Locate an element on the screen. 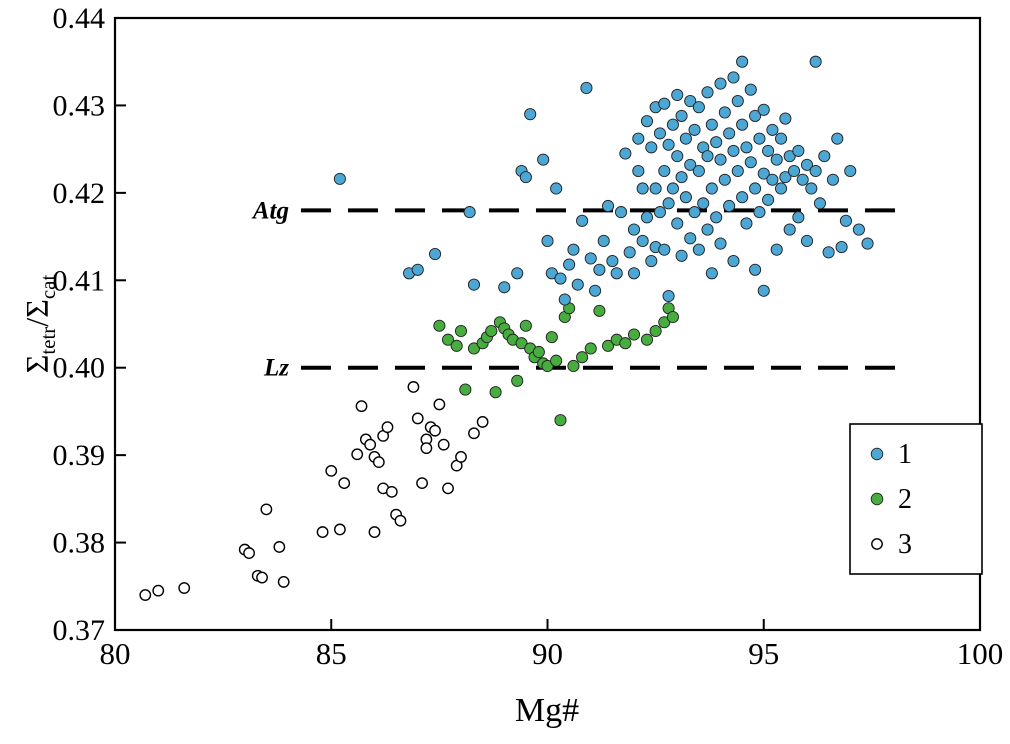 Image resolution: width=1010 pixels, height=744 pixels. x-axis-label: Mg# is located at coordinates (547, 710).